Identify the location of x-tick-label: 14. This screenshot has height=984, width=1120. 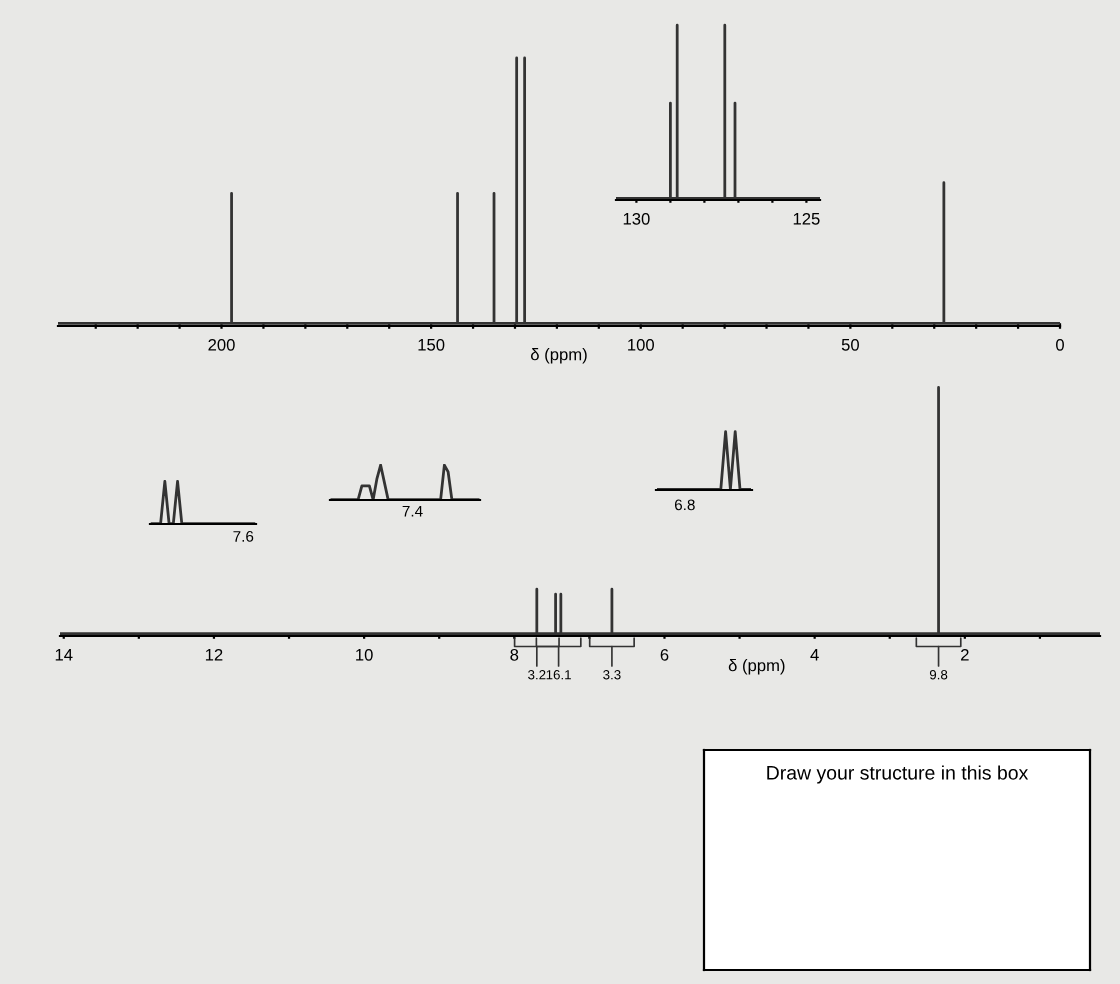
(64, 655).